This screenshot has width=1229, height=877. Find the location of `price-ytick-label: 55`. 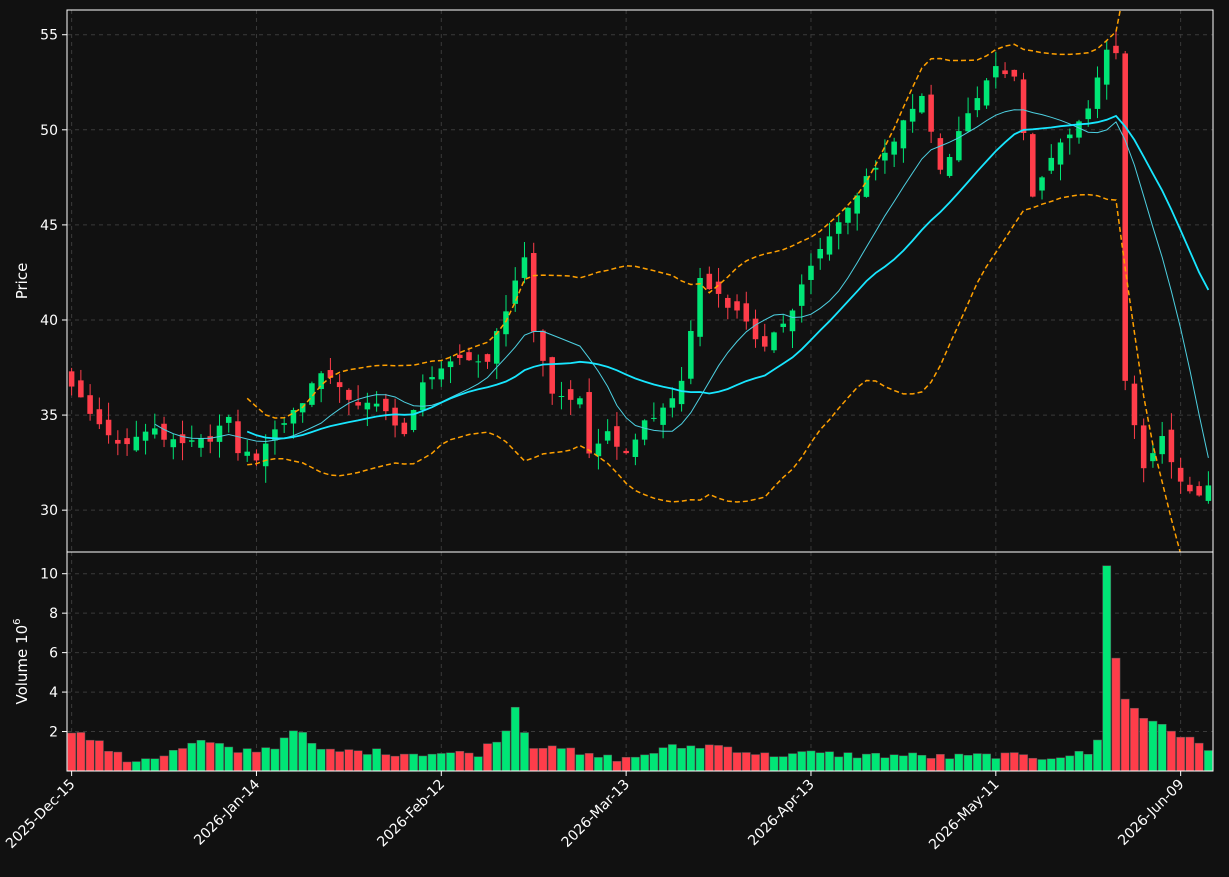

price-ytick-label: 55 is located at coordinates (49, 36).